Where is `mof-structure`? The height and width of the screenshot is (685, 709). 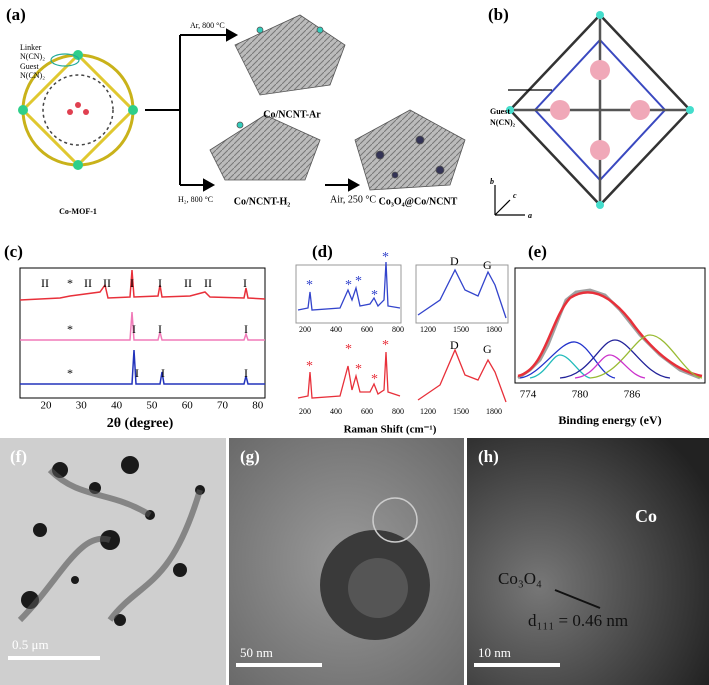 mof-structure is located at coordinates (78, 110).